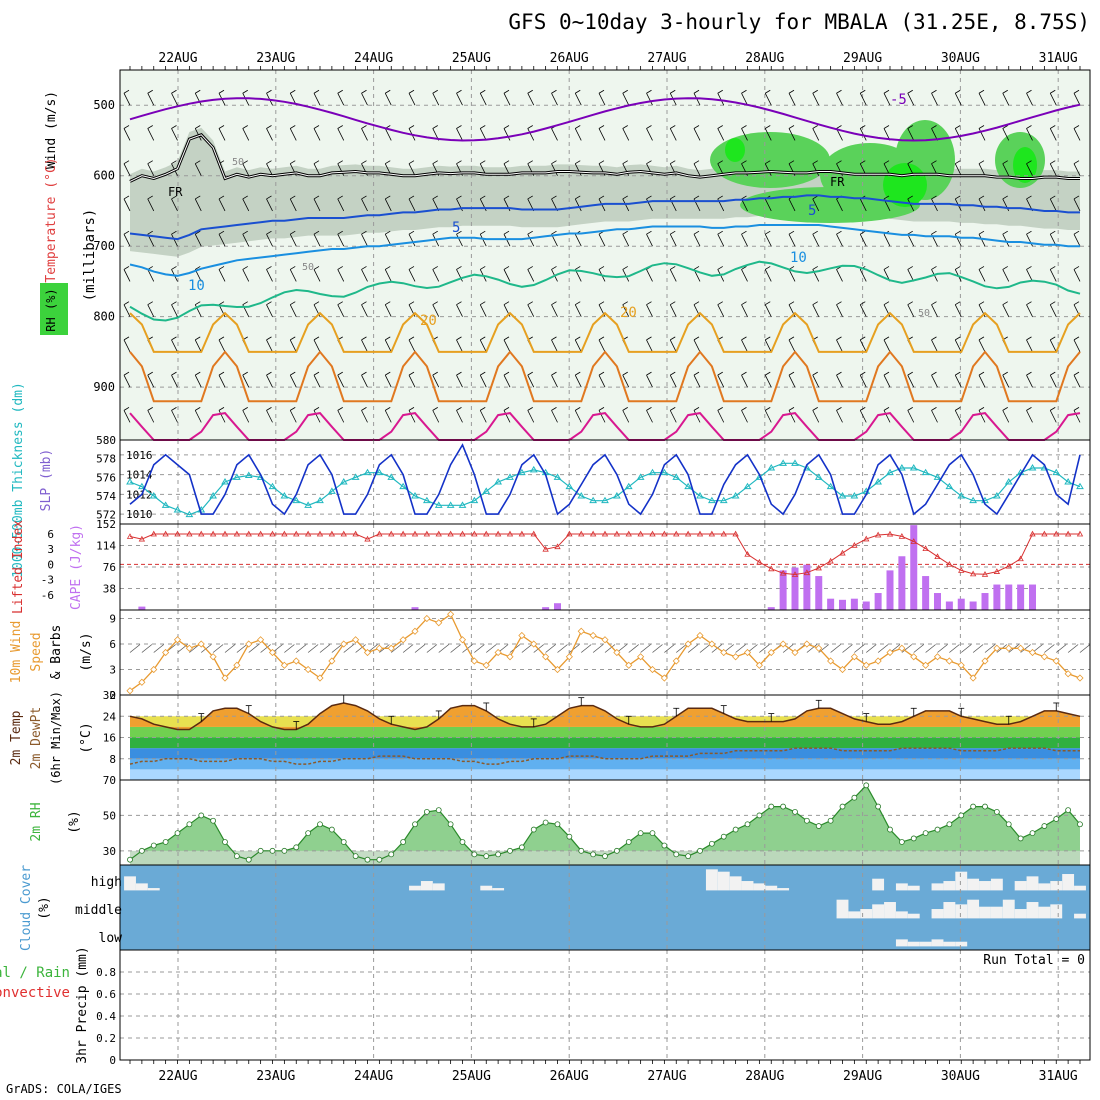 Image resolution: width=1100 pixels, height=1100 pixels. I want to click on cloud-units-label: (%), so click(44, 907).